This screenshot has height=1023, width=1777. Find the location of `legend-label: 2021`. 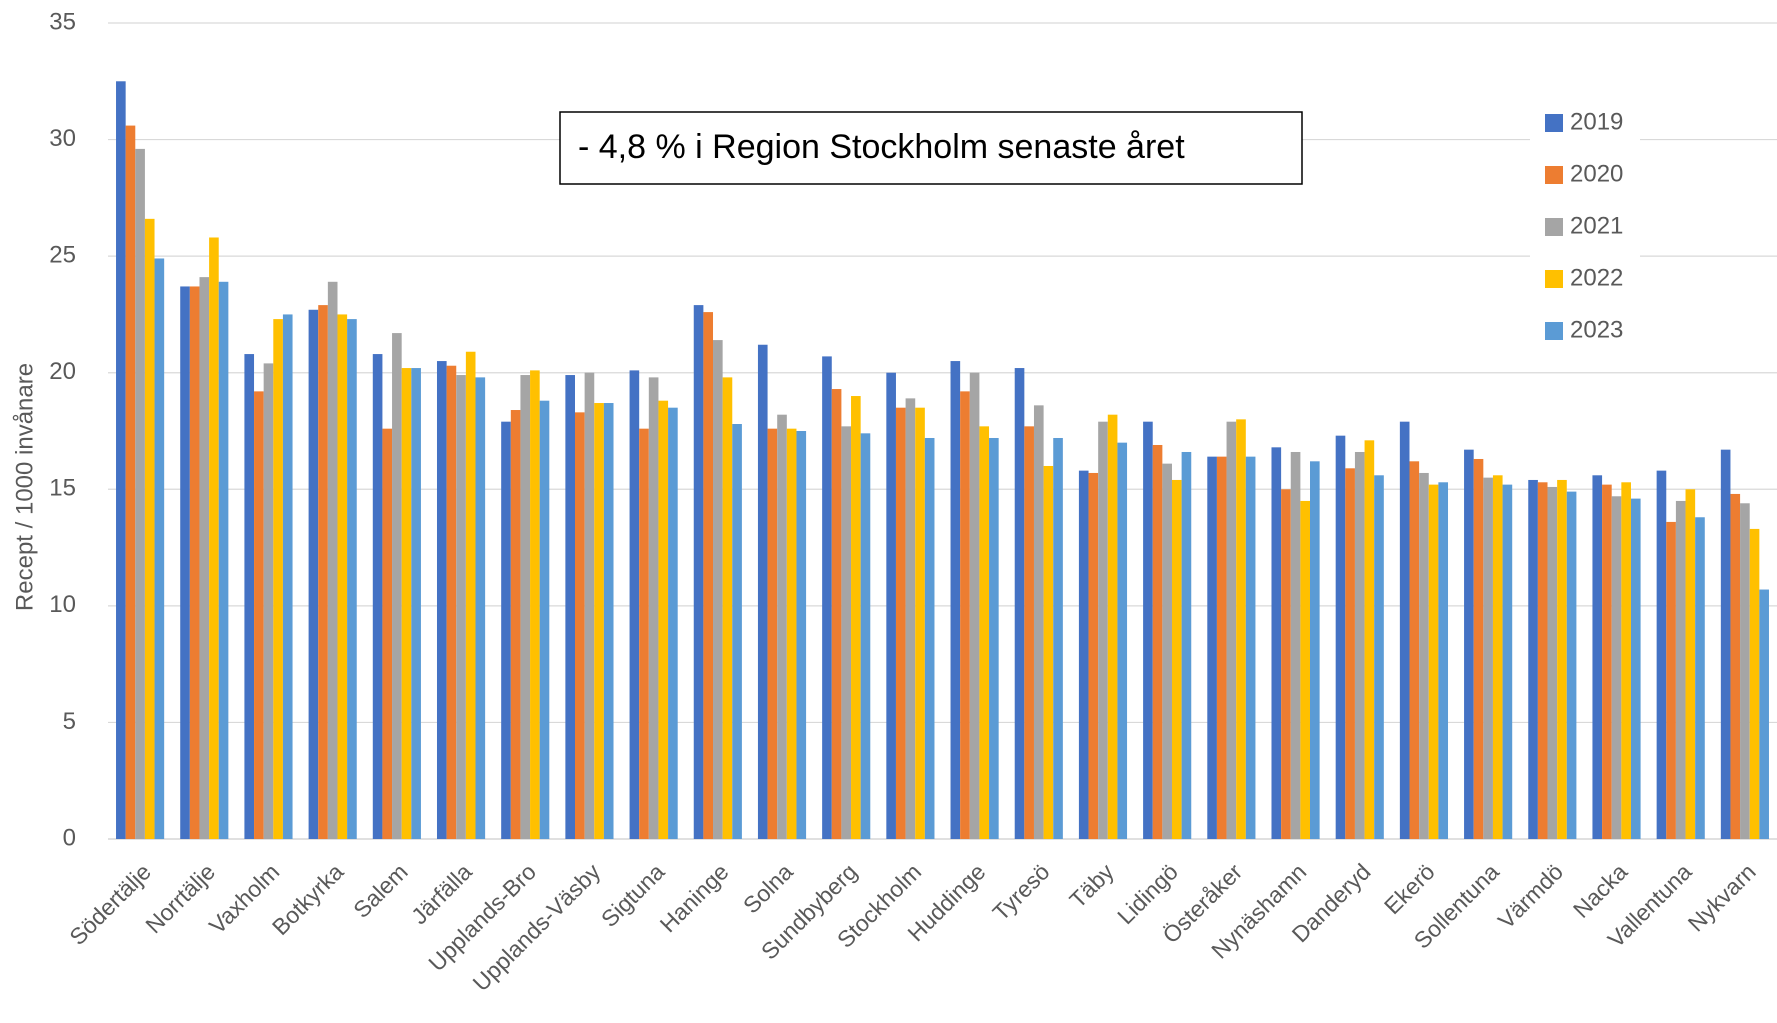

legend-label: 2021 is located at coordinates (1596, 225).